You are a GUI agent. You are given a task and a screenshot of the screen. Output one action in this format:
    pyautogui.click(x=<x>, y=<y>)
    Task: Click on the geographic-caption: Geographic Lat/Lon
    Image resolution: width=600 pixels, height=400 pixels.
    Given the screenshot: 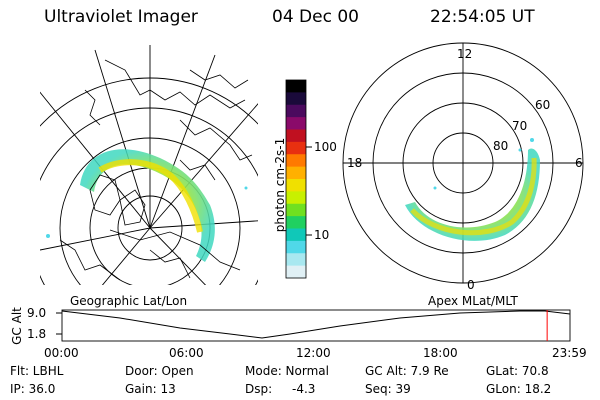 What is the action you would take?
    pyautogui.click(x=129, y=301)
    